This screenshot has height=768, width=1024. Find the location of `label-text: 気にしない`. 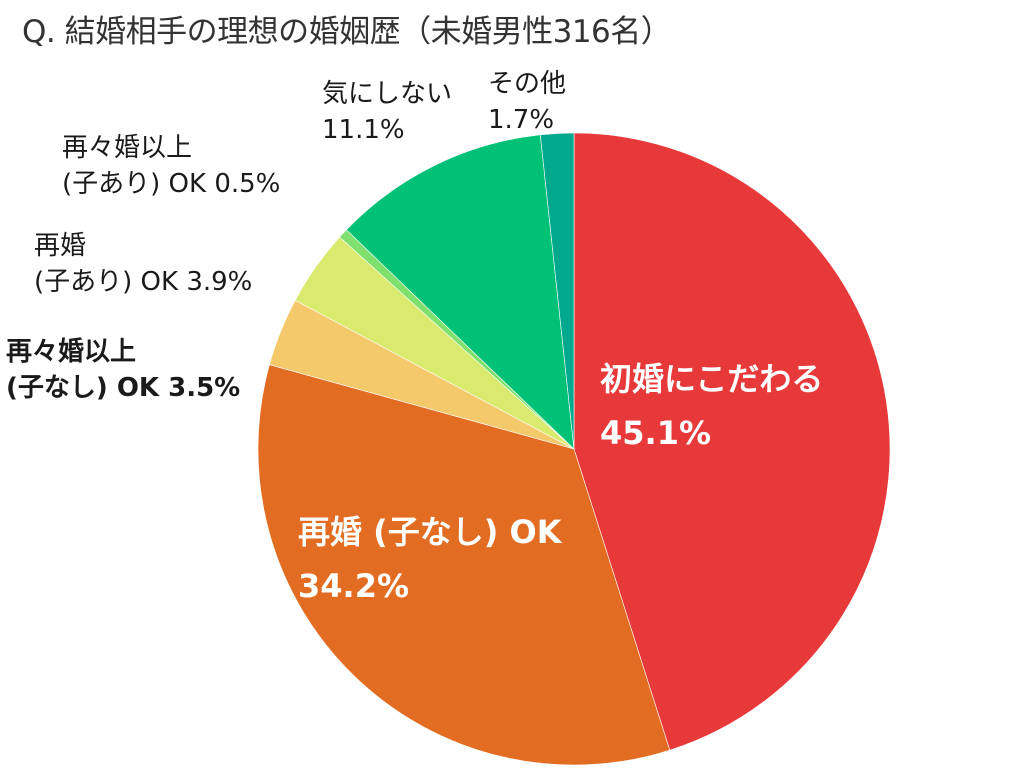

label-text: 気にしない is located at coordinates (387, 94).